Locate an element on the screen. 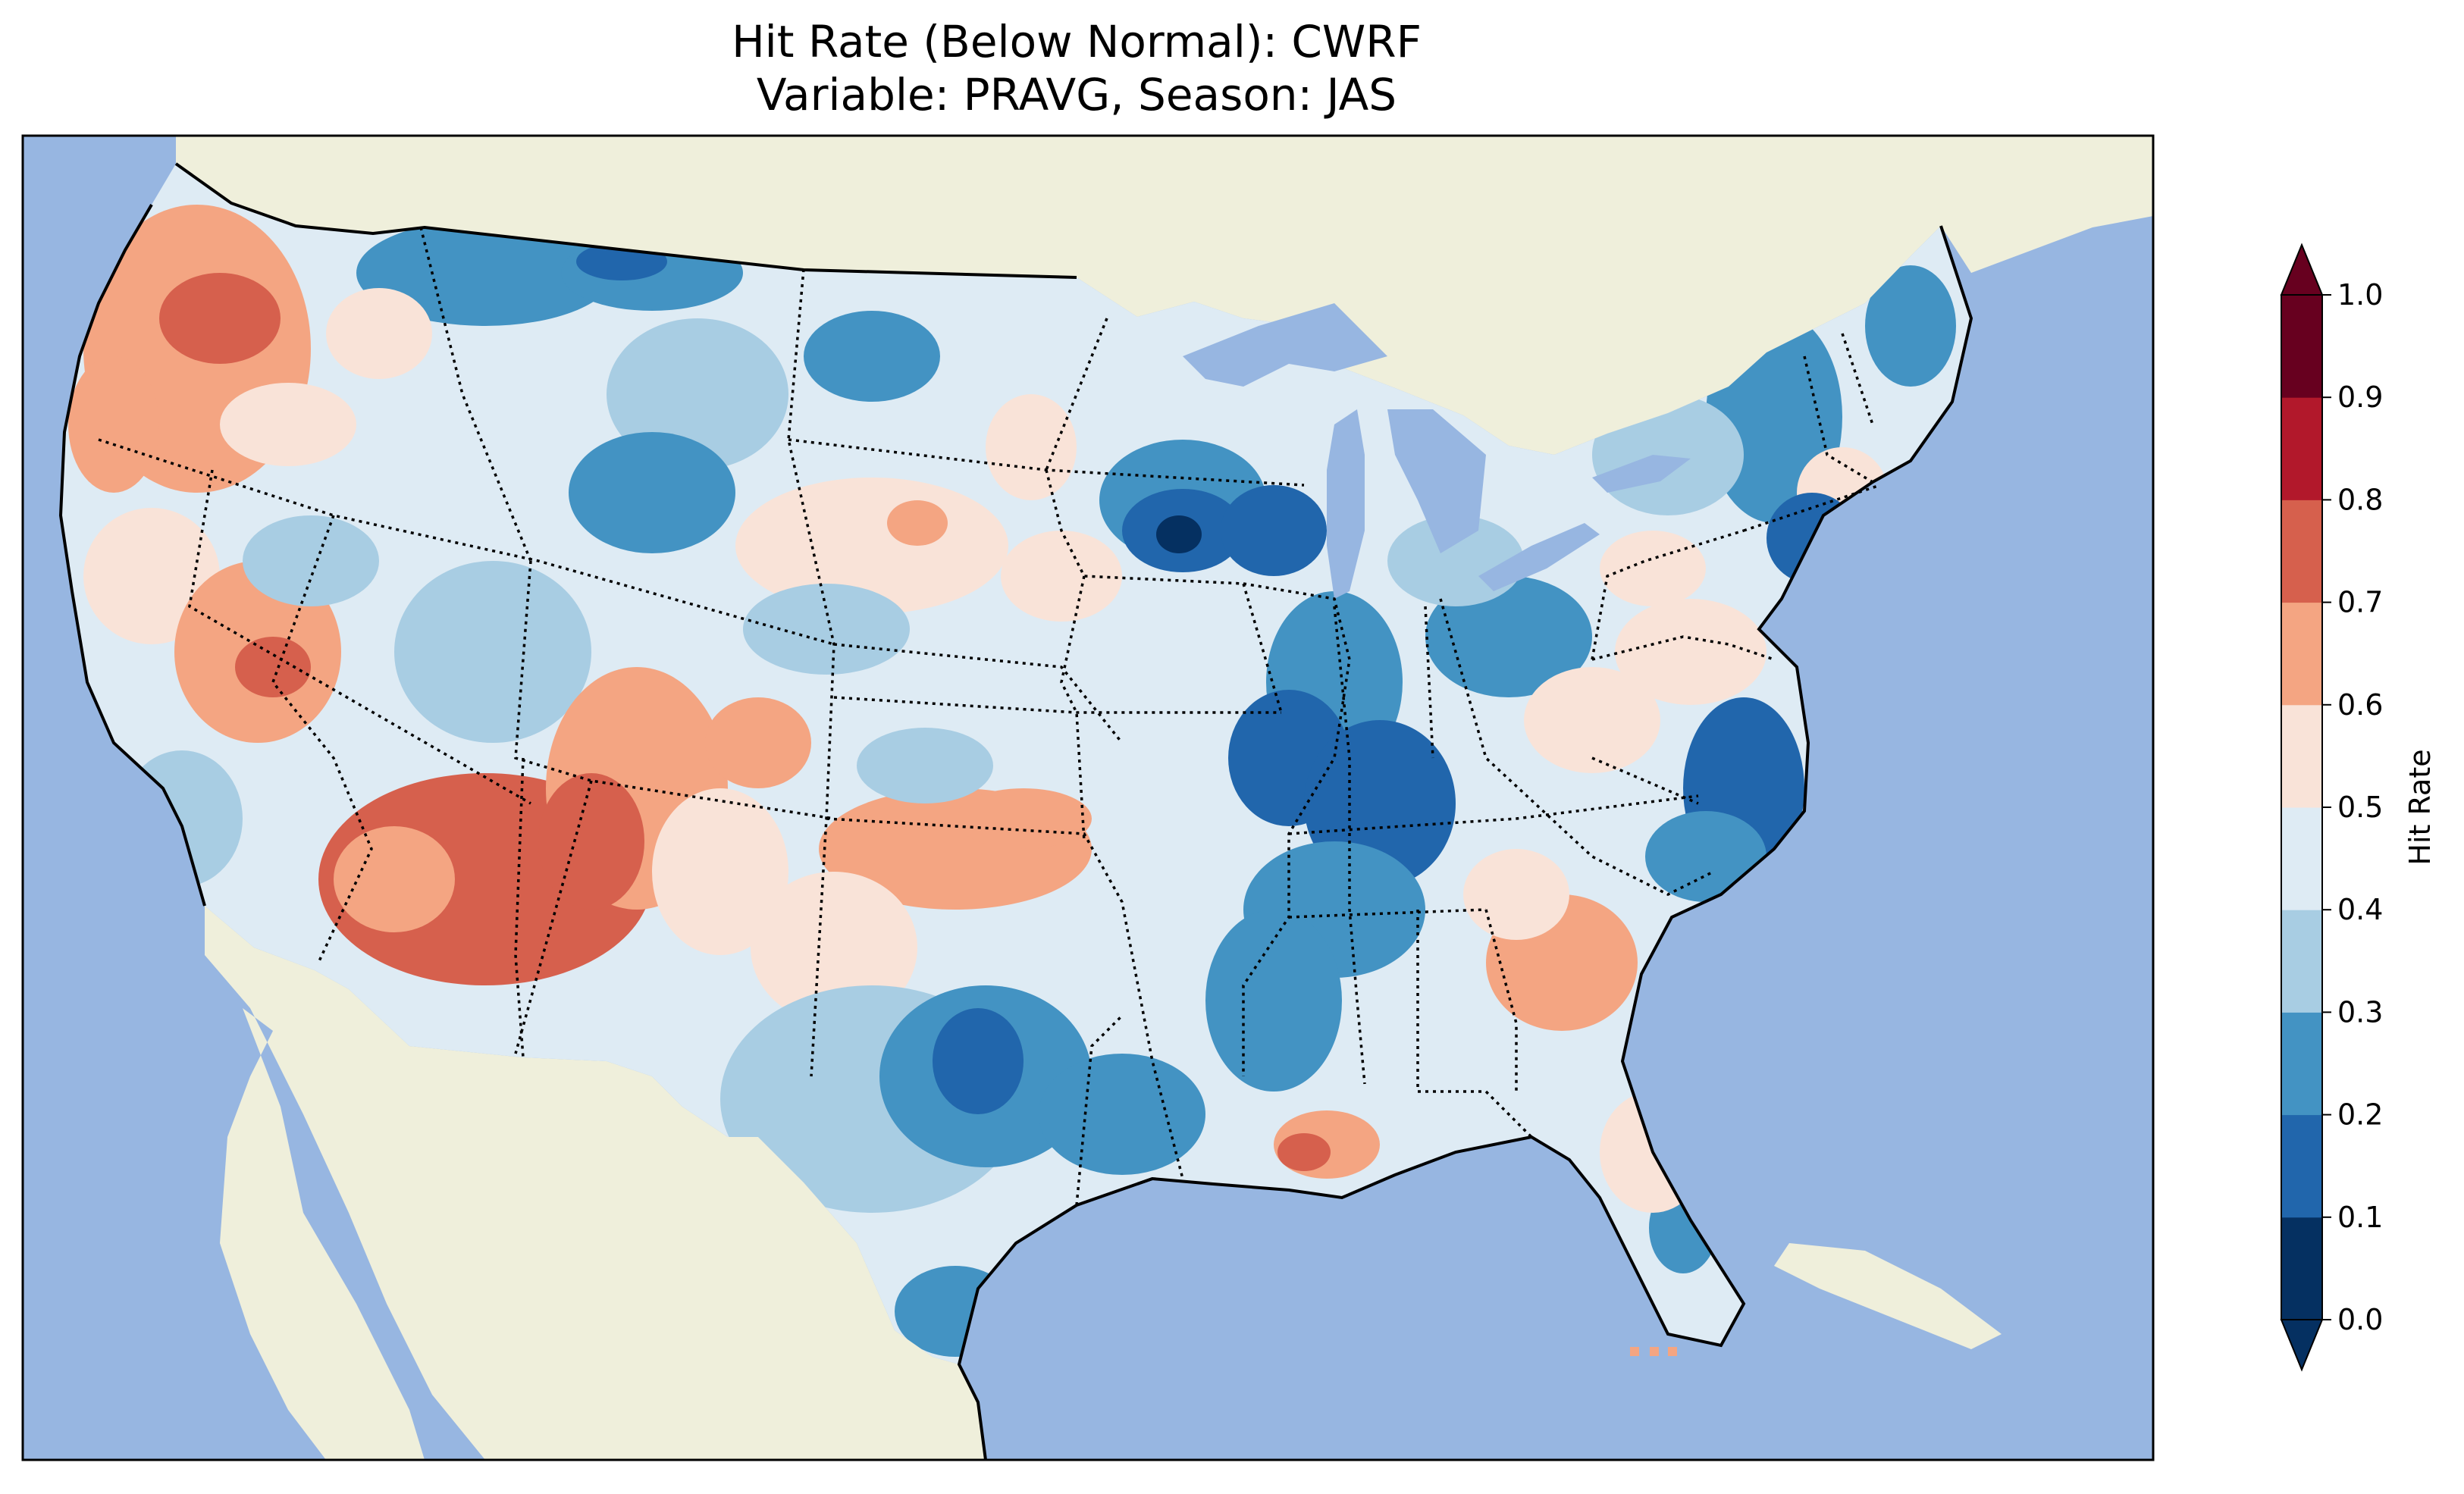 The height and width of the screenshot is (1494, 2464). colorbar-tick-label: 0.6 is located at coordinates (2360, 705).